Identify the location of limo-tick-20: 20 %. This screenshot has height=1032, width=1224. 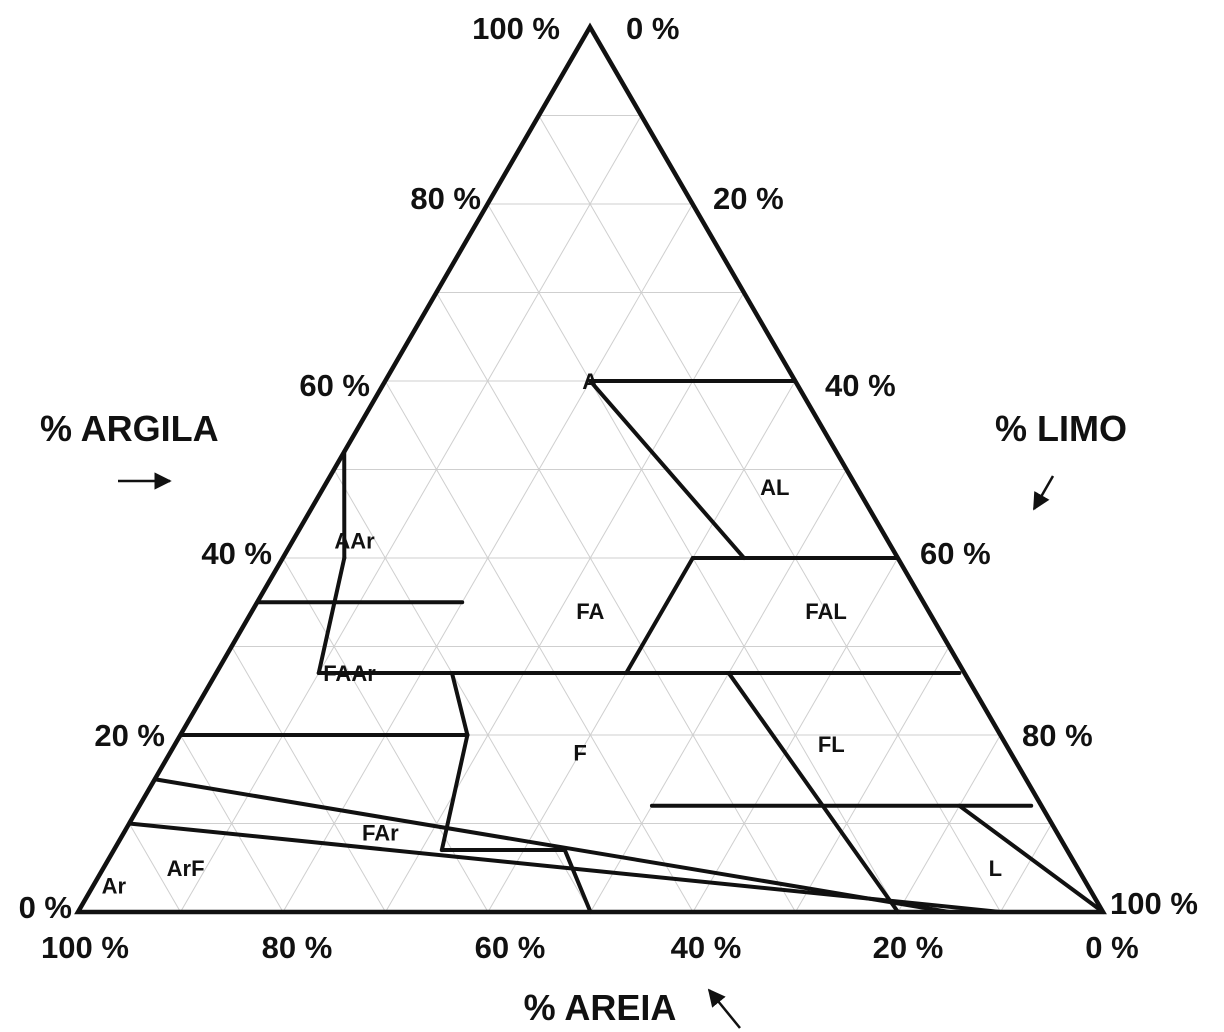
(748, 198).